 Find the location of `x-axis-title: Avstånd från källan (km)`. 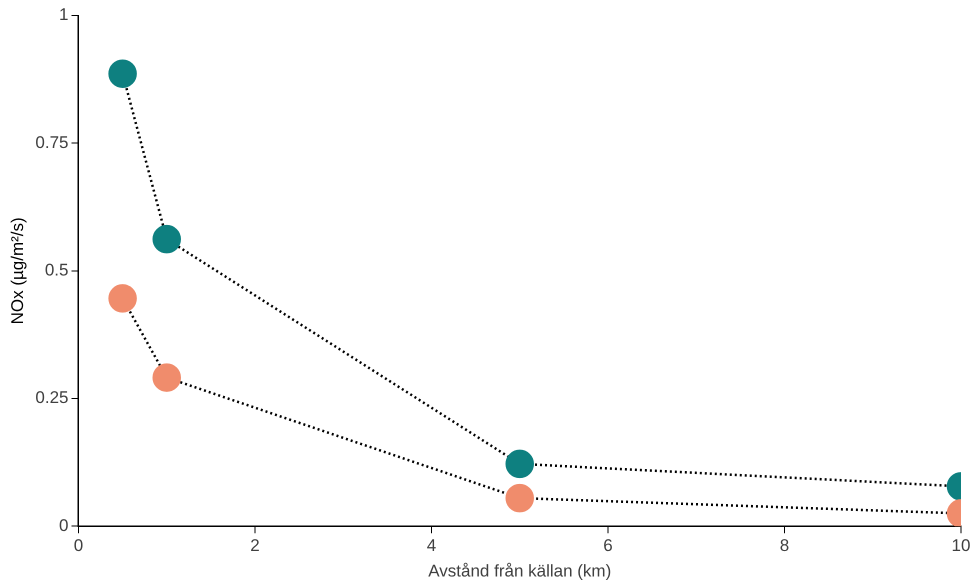

x-axis-title: Avstånd från källan (km) is located at coordinates (520, 570).